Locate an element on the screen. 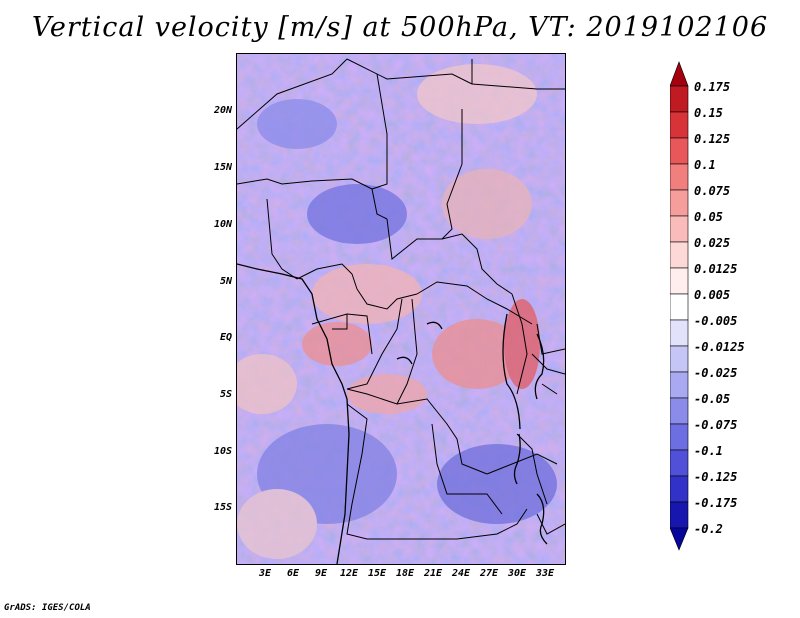 This screenshot has width=800, height=618. colorbar-tick-label: 0.0125 is located at coordinates (716, 269).